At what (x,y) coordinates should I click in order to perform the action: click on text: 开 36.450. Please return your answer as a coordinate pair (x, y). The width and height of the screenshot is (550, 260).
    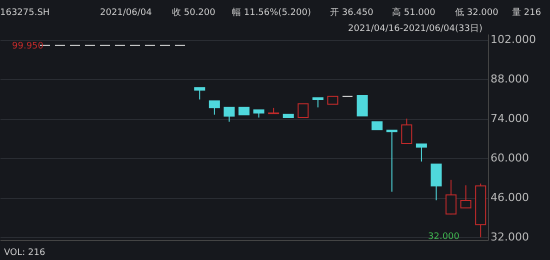
    Looking at the image, I should click on (352, 13).